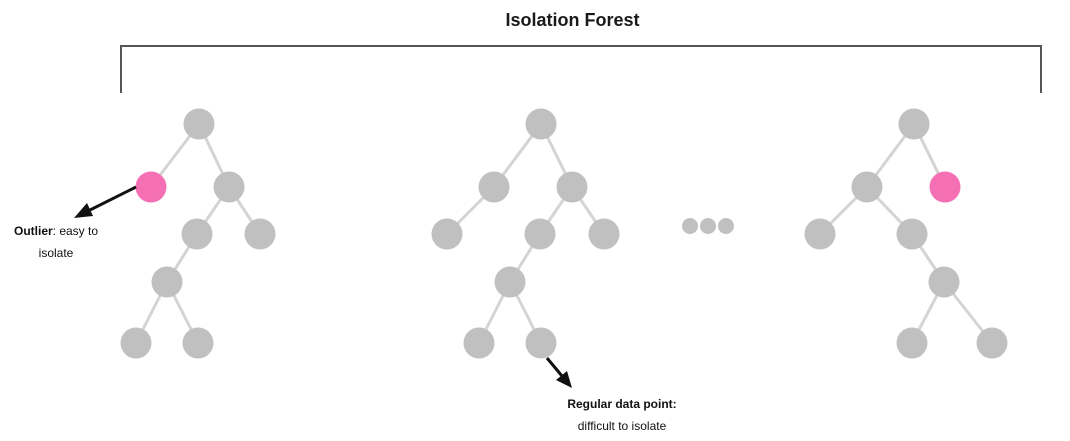 This screenshot has width=1070, height=441. I want to click on forest-bracket, so click(581, 69).